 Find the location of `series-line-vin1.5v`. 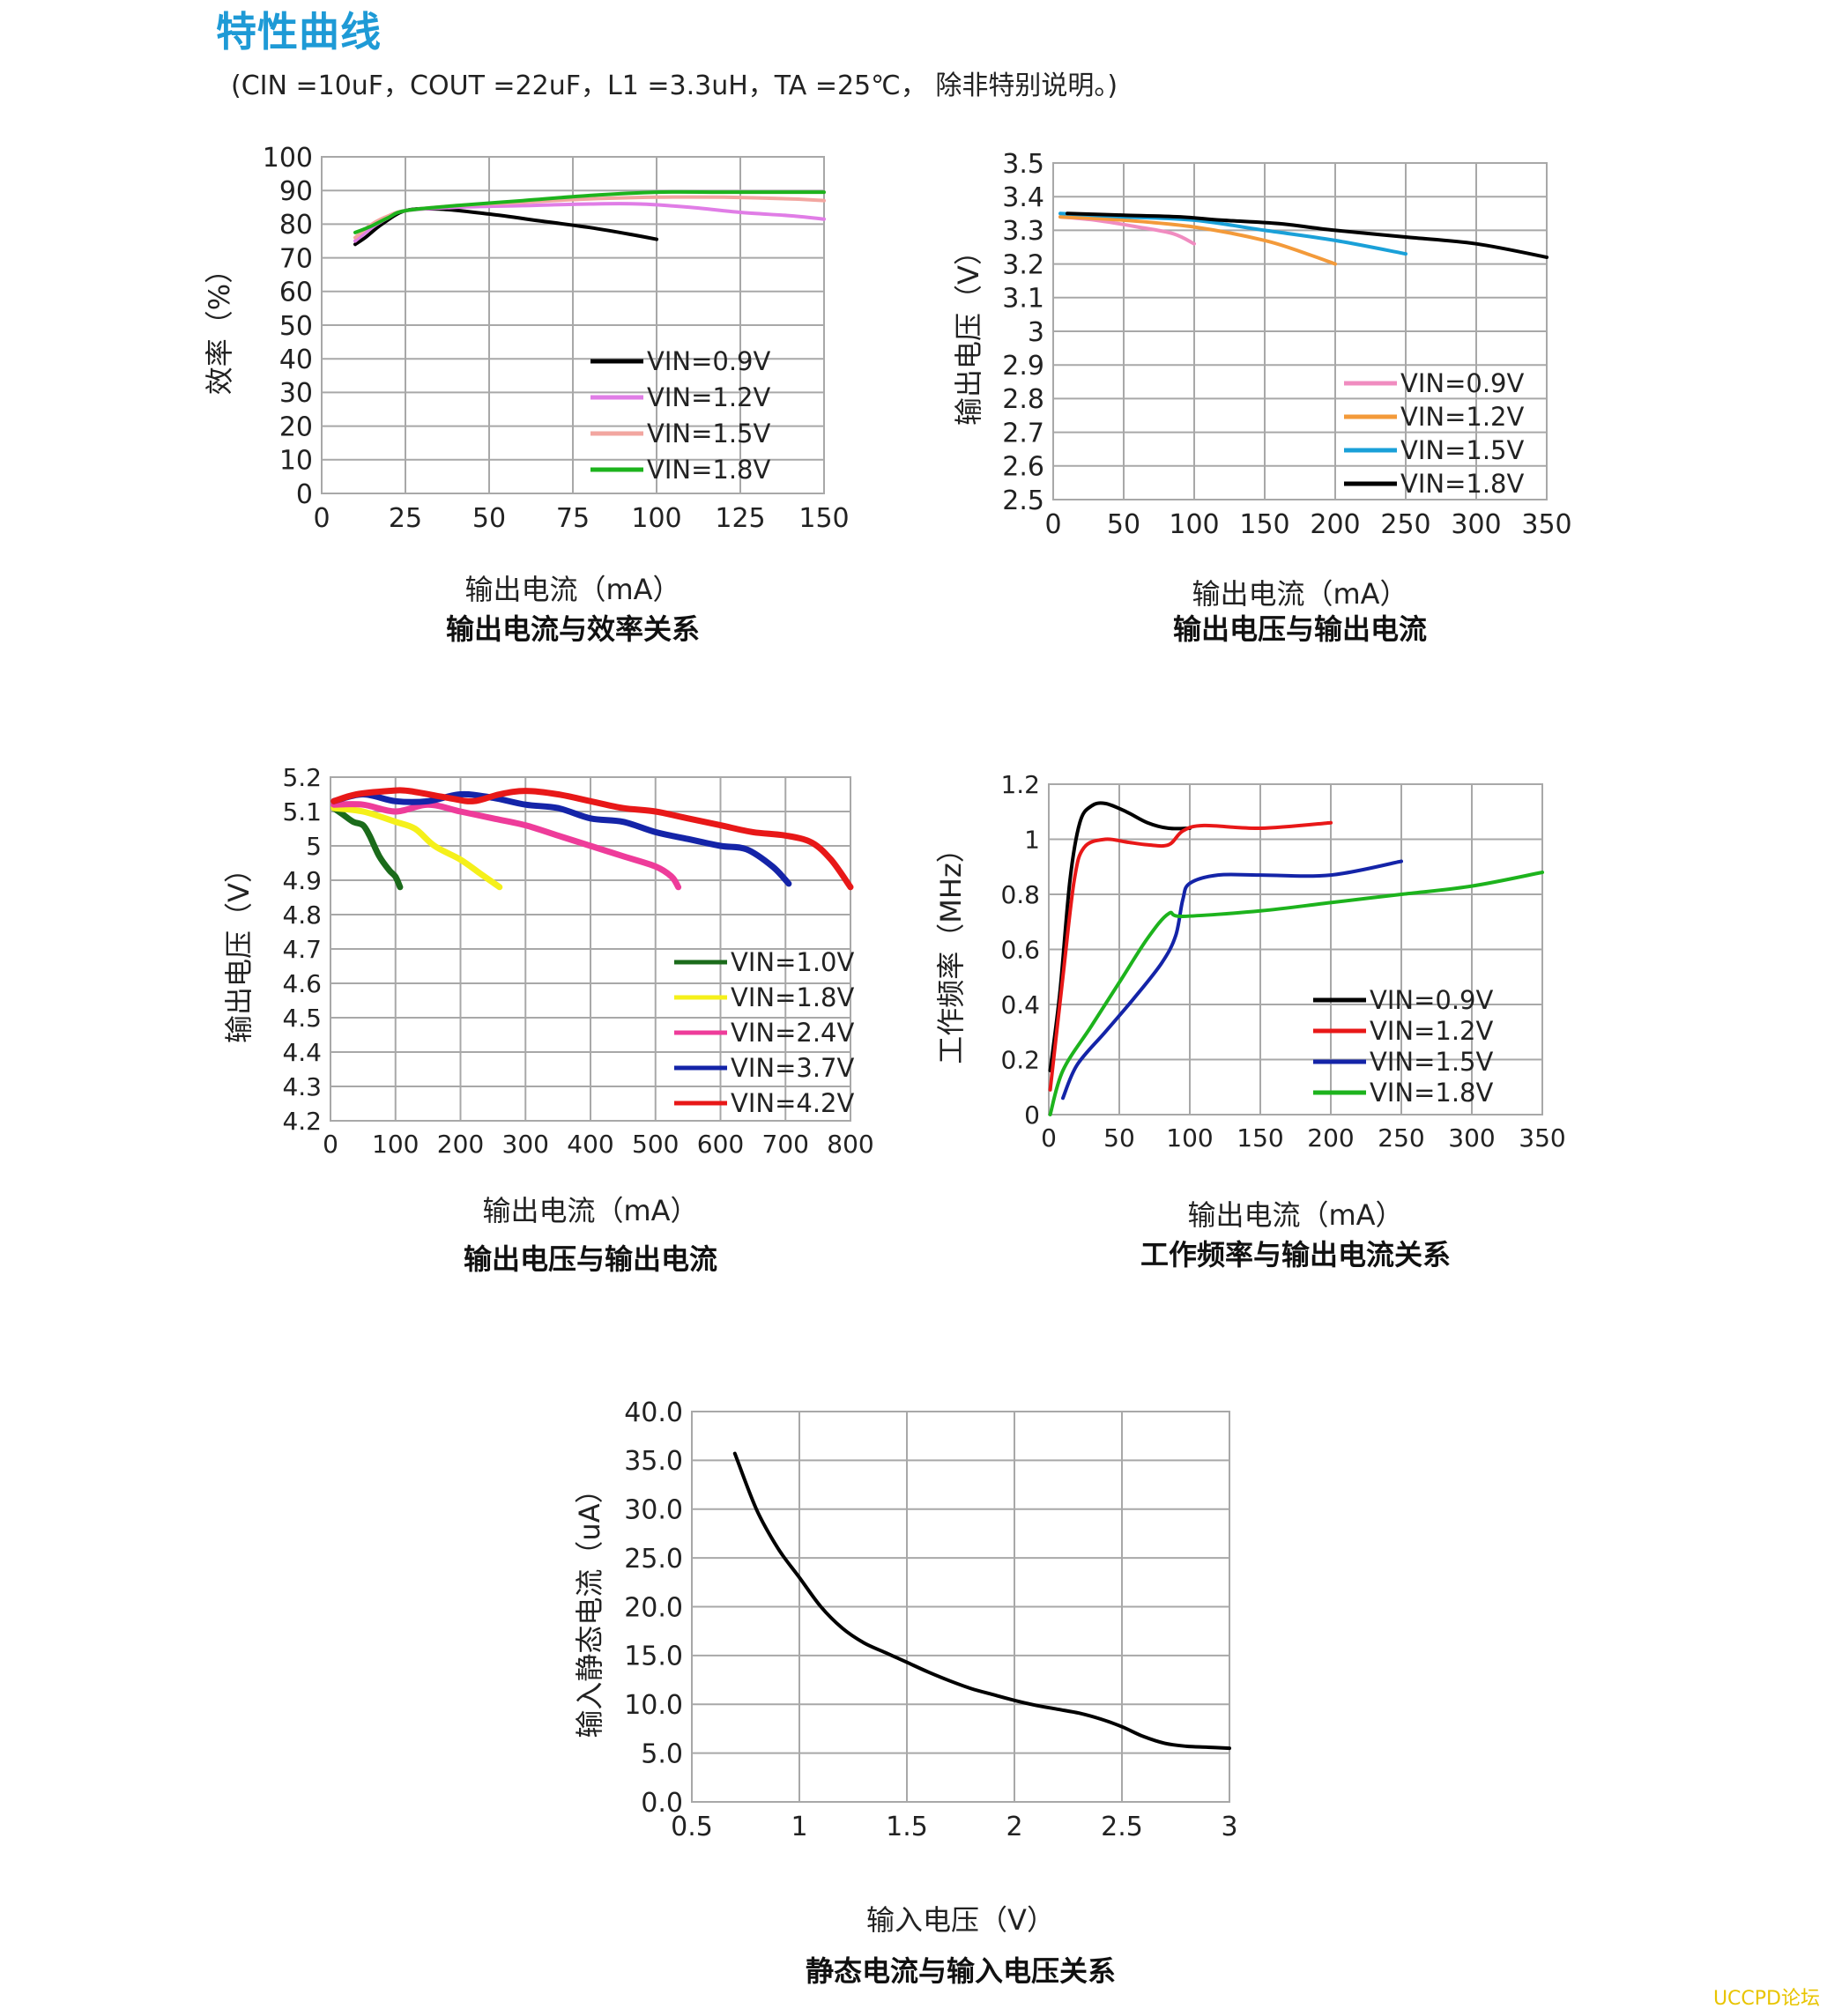

series-line-vin1.5v is located at coordinates (1232, 980).